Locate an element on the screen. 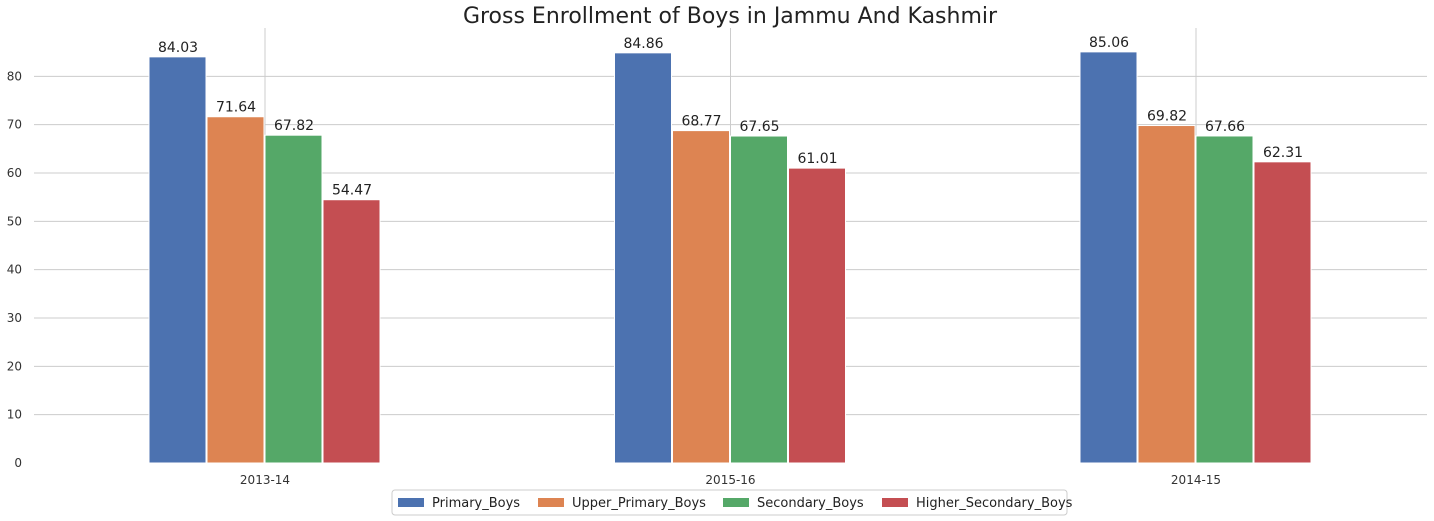 This screenshot has width=1434, height=521. data-label: 69.82 is located at coordinates (1167, 117).